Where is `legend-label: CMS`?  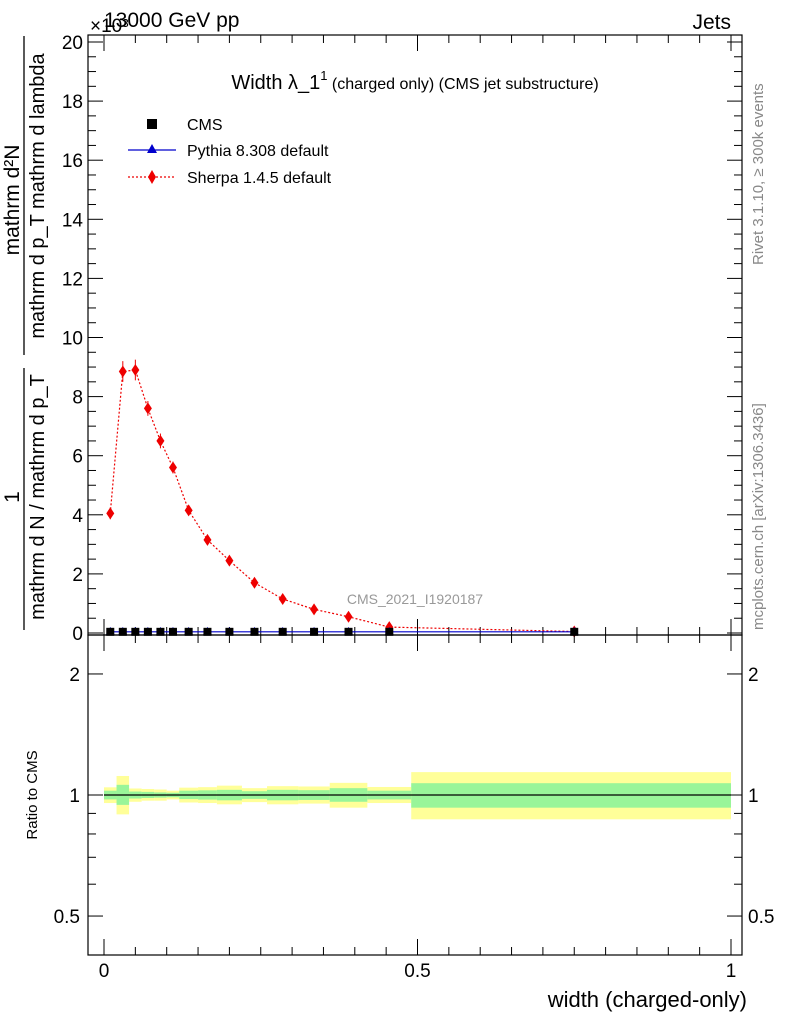
legend-label: CMS is located at coordinates (205, 125).